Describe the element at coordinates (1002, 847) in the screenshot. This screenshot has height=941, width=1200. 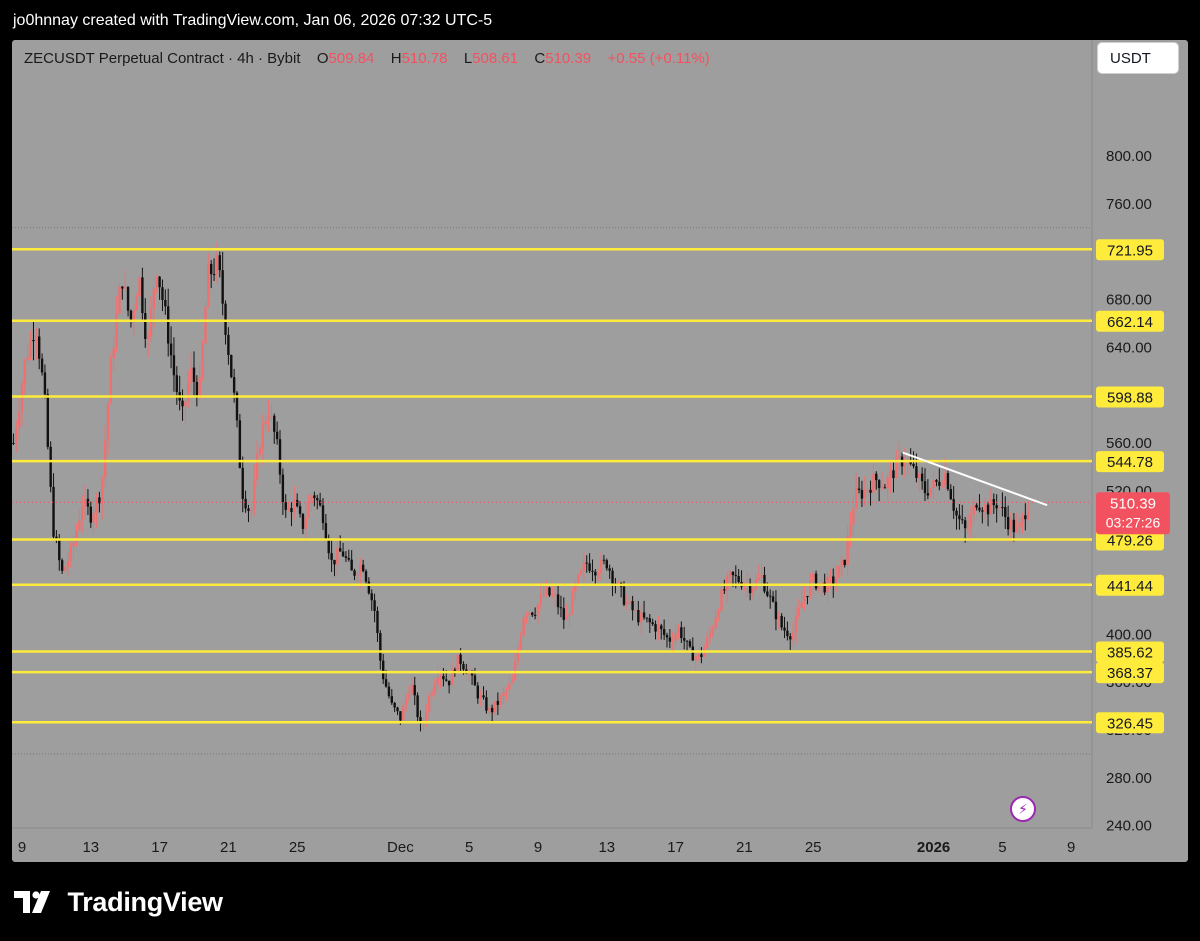
I see `x-tick-label: 5` at that location.